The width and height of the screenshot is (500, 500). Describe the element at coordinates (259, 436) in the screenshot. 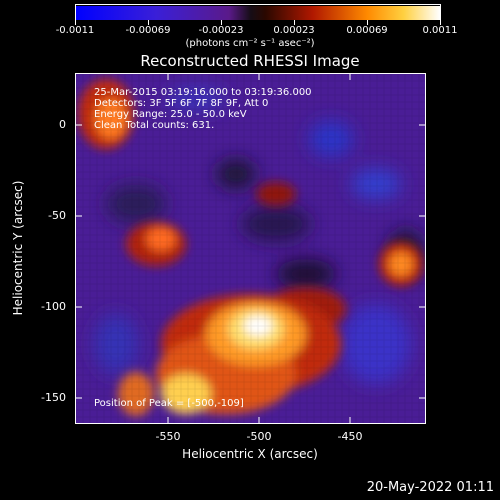

I see `x-tick-label: -500` at that location.